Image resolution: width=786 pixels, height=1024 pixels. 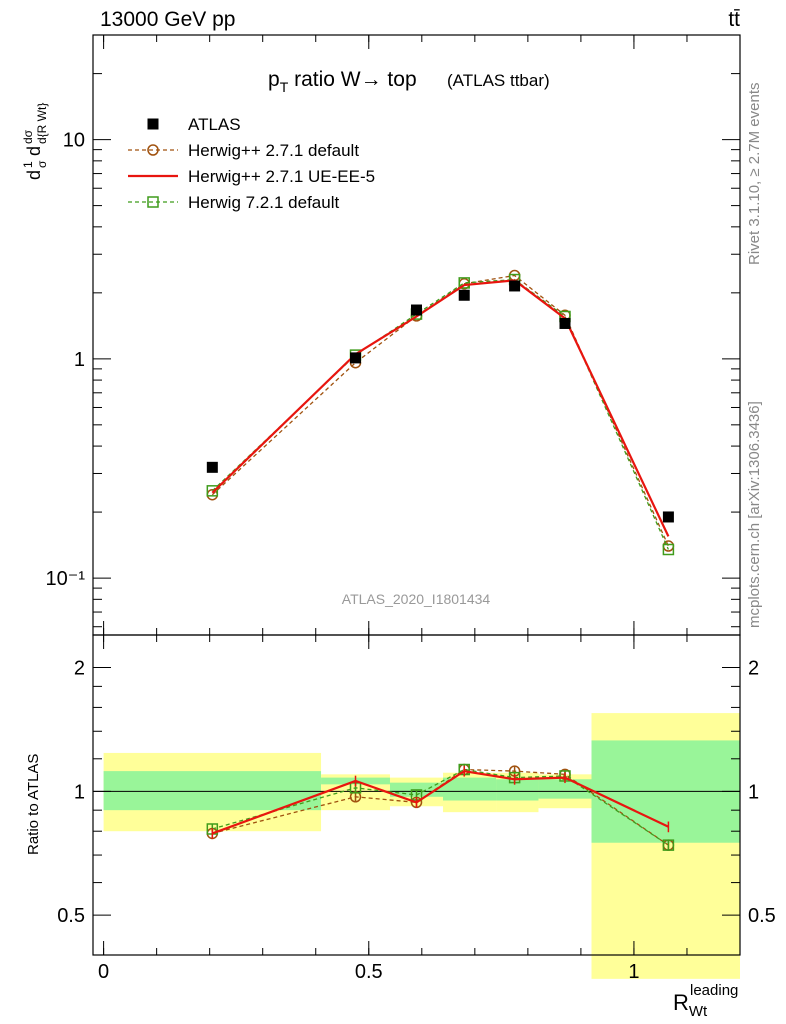 I want to click on x-axis-label: RWt, so click(x=690, y=1005).